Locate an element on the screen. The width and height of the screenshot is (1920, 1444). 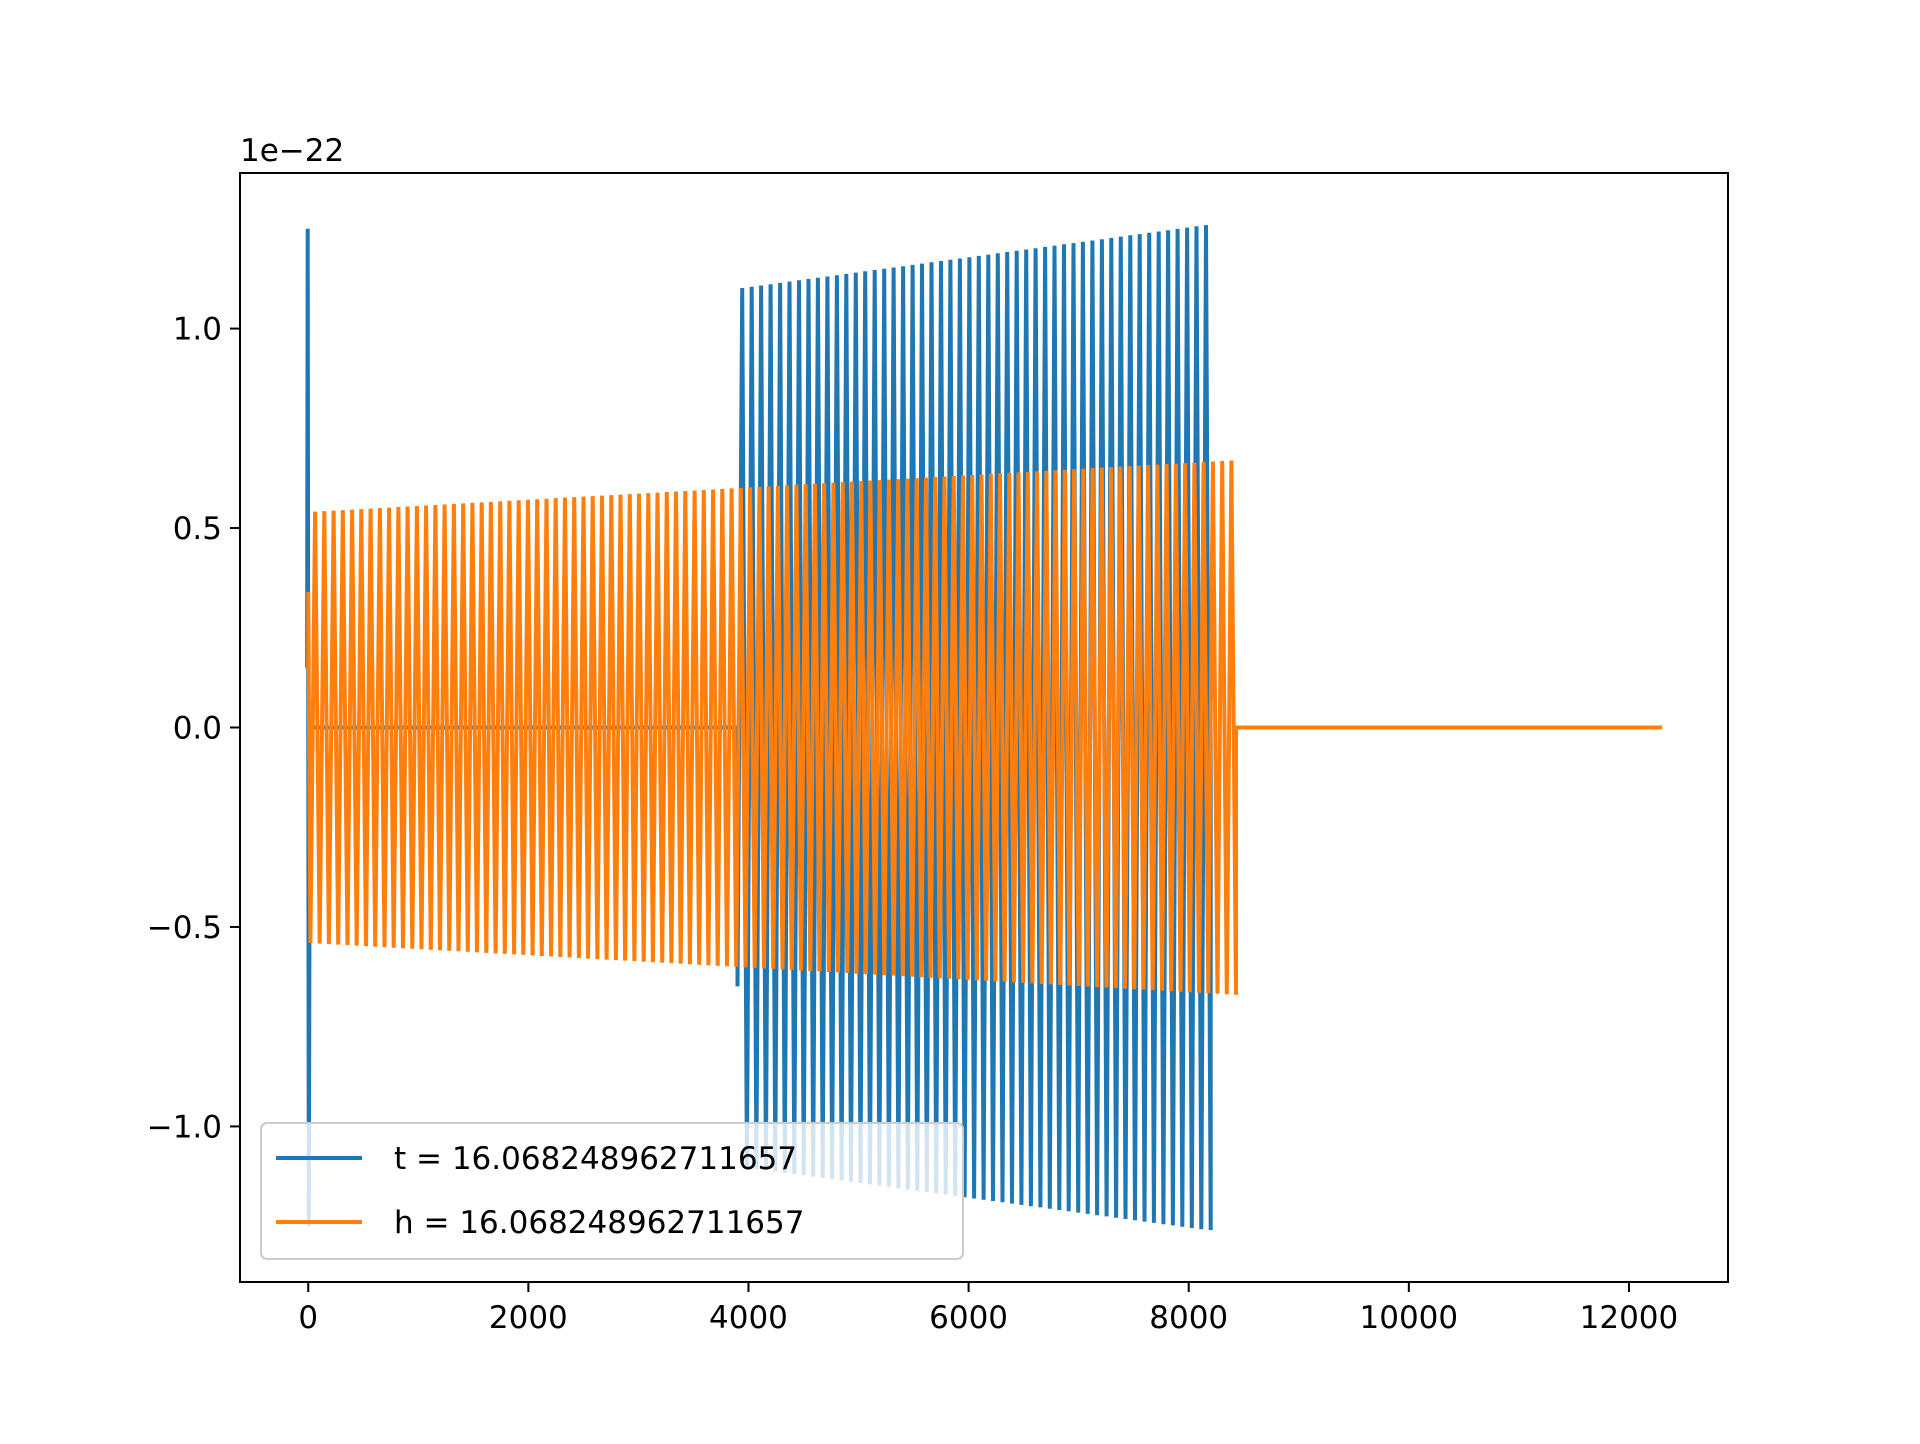
x-tick-label: 4000 is located at coordinates (748, 1318).